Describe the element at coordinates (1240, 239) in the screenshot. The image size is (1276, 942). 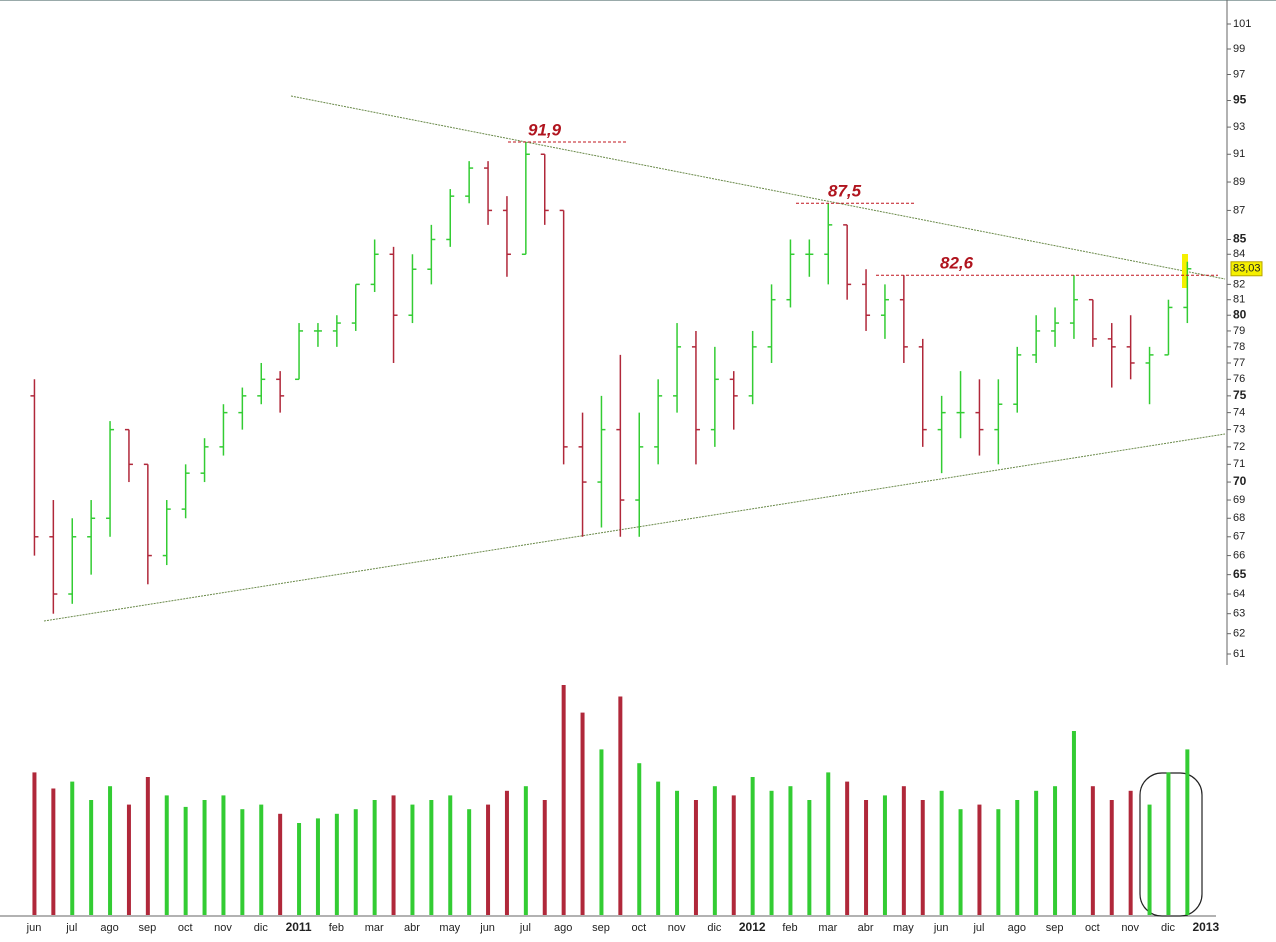
I see `y-tick-label: 85` at that location.